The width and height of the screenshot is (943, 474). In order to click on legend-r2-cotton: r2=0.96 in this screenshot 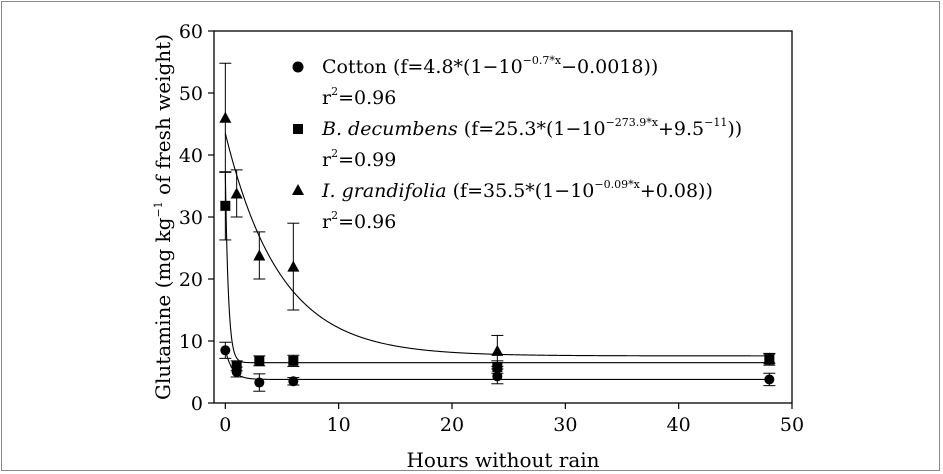, I will do `click(359, 97)`.